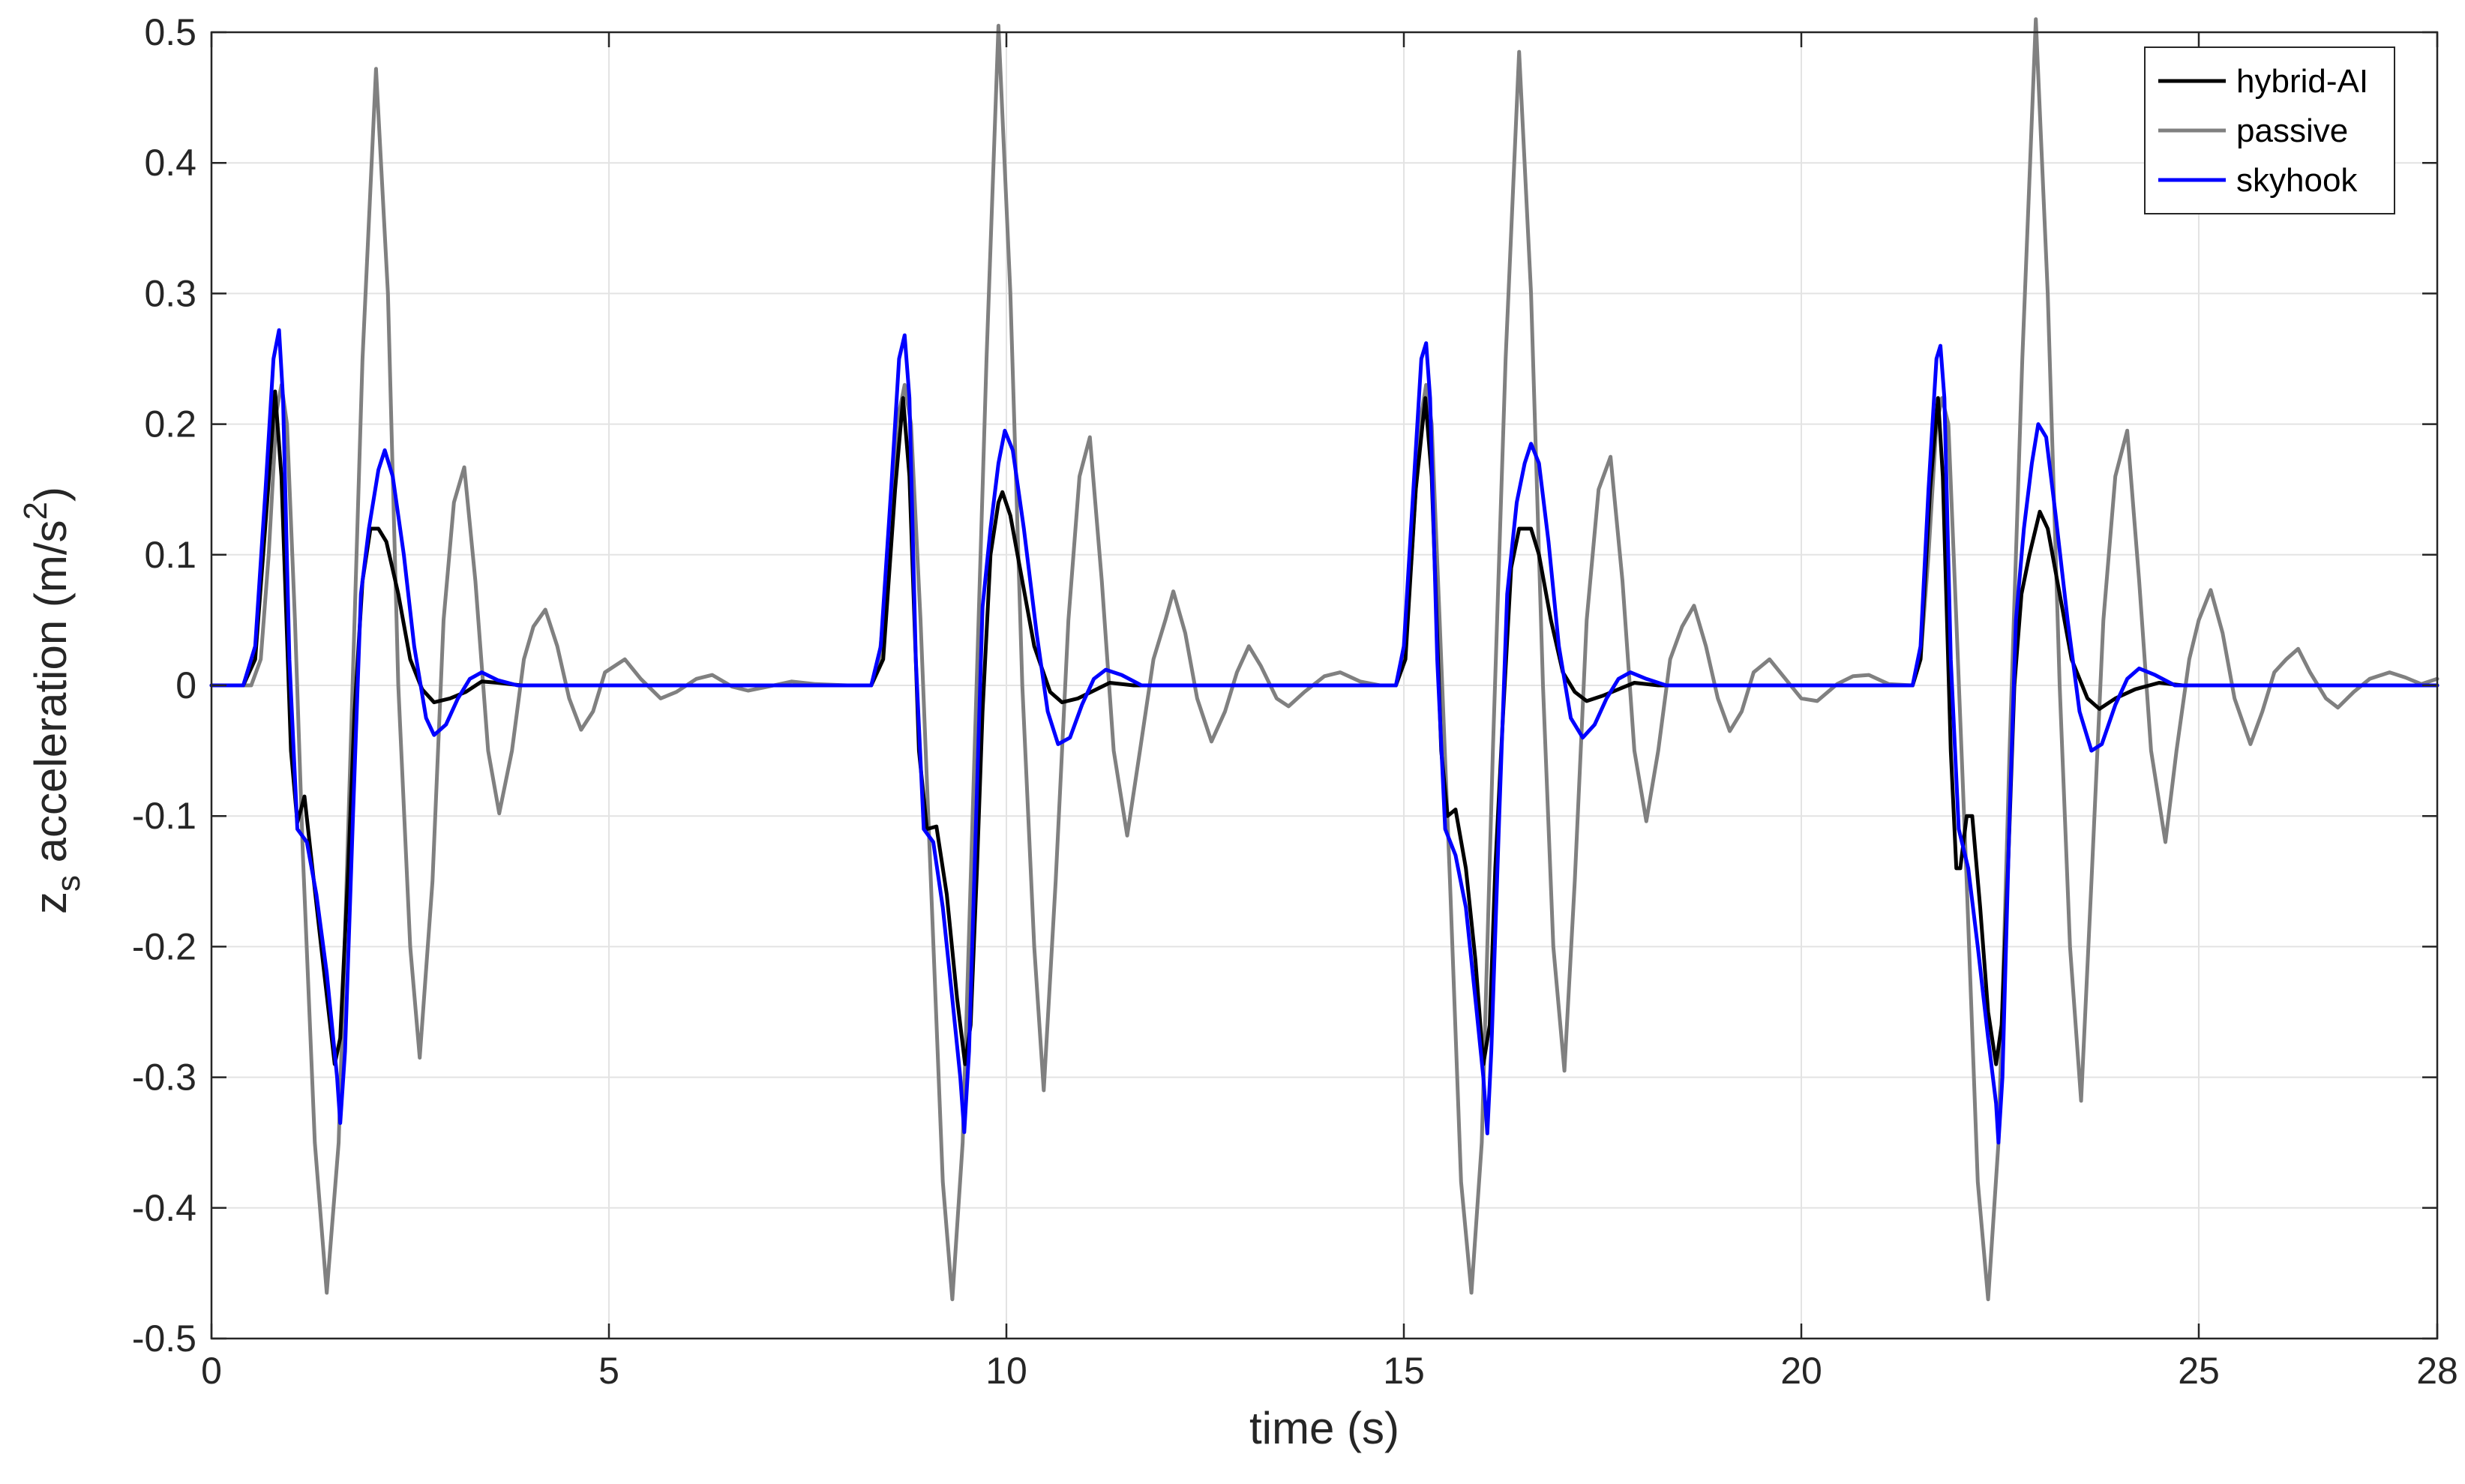 Image resolution: width=2465 pixels, height=1484 pixels. I want to click on y-axis-label-sub: s, so click(68, 883).